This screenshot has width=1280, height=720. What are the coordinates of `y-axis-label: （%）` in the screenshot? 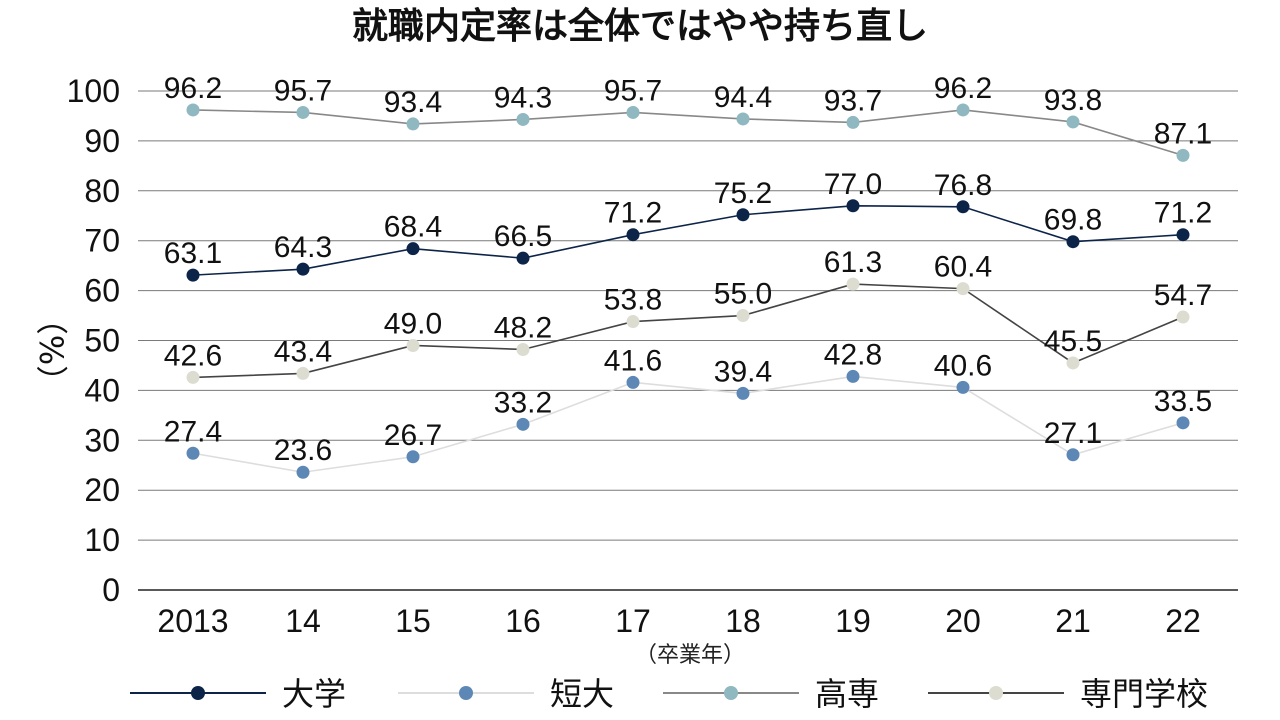 It's located at (51, 350).